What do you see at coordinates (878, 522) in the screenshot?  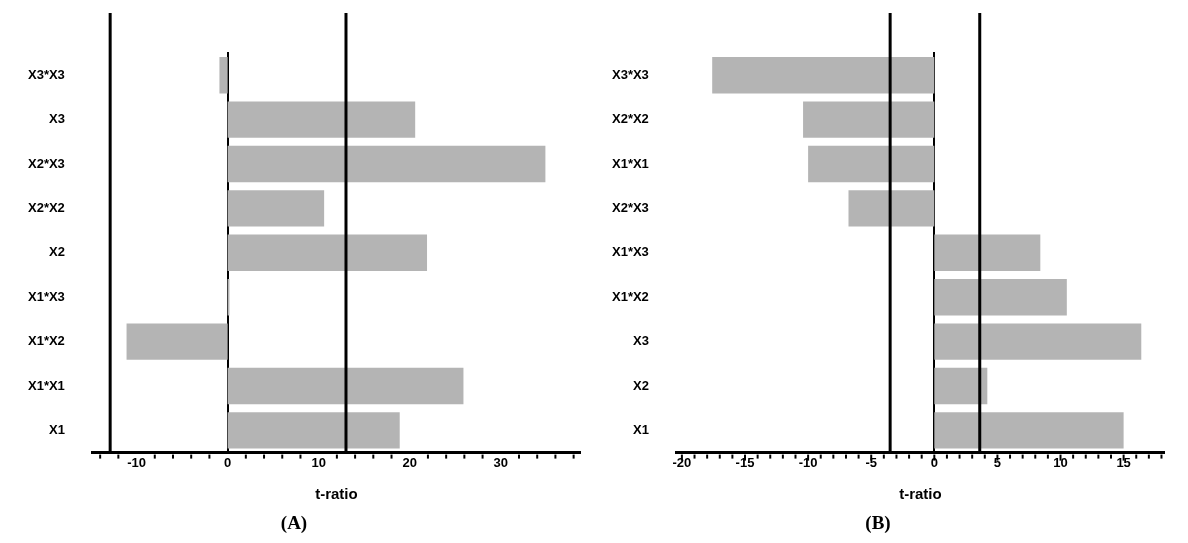 I see `text: (B)` at bounding box center [878, 522].